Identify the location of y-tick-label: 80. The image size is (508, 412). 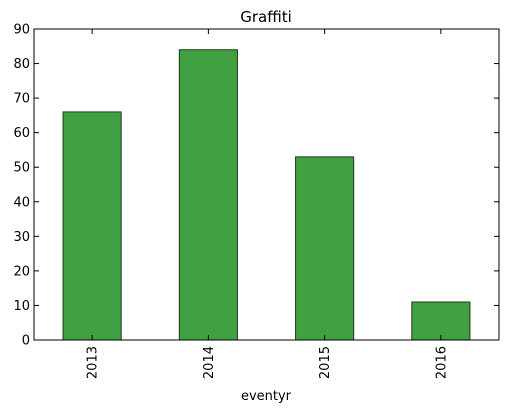
(21, 64).